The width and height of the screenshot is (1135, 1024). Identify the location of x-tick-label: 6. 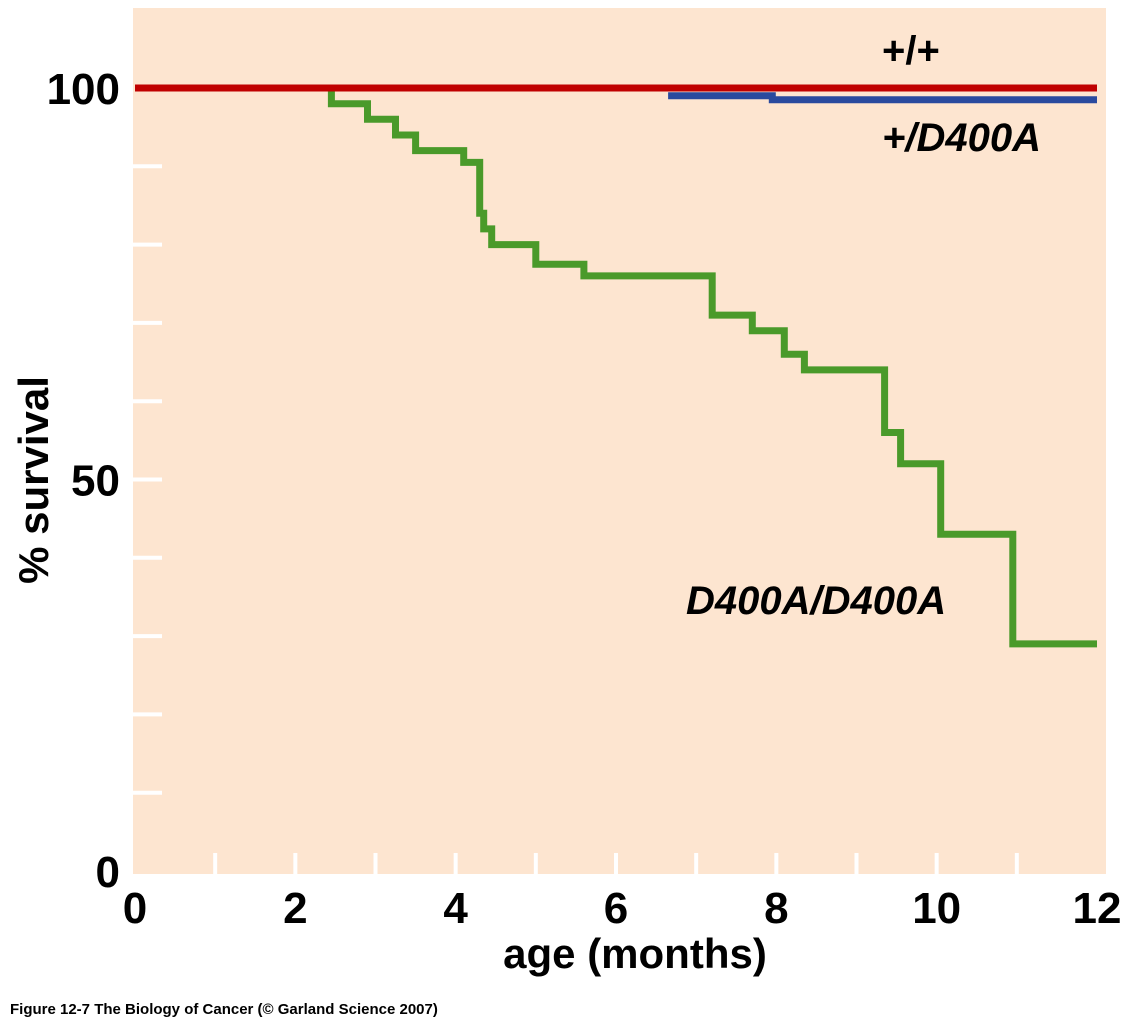
(616, 908).